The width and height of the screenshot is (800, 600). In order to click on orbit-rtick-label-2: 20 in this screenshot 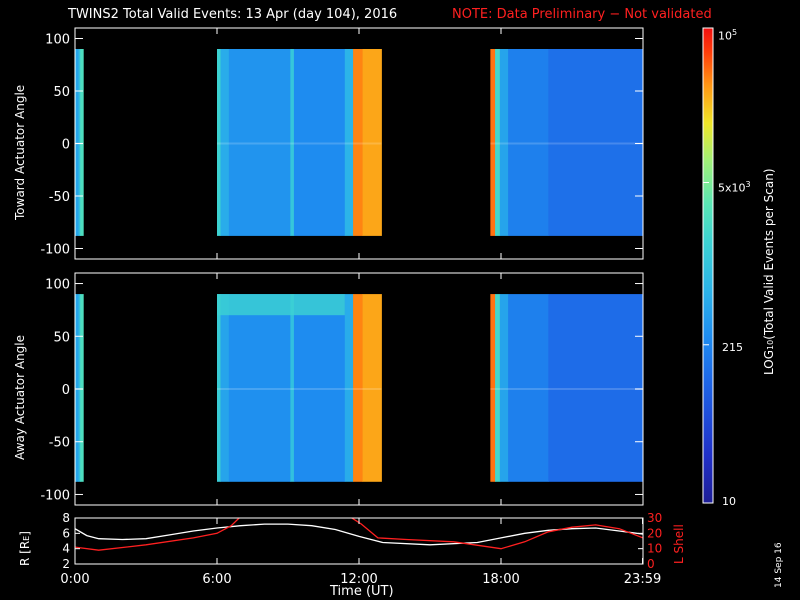, I will do `click(654, 533)`.